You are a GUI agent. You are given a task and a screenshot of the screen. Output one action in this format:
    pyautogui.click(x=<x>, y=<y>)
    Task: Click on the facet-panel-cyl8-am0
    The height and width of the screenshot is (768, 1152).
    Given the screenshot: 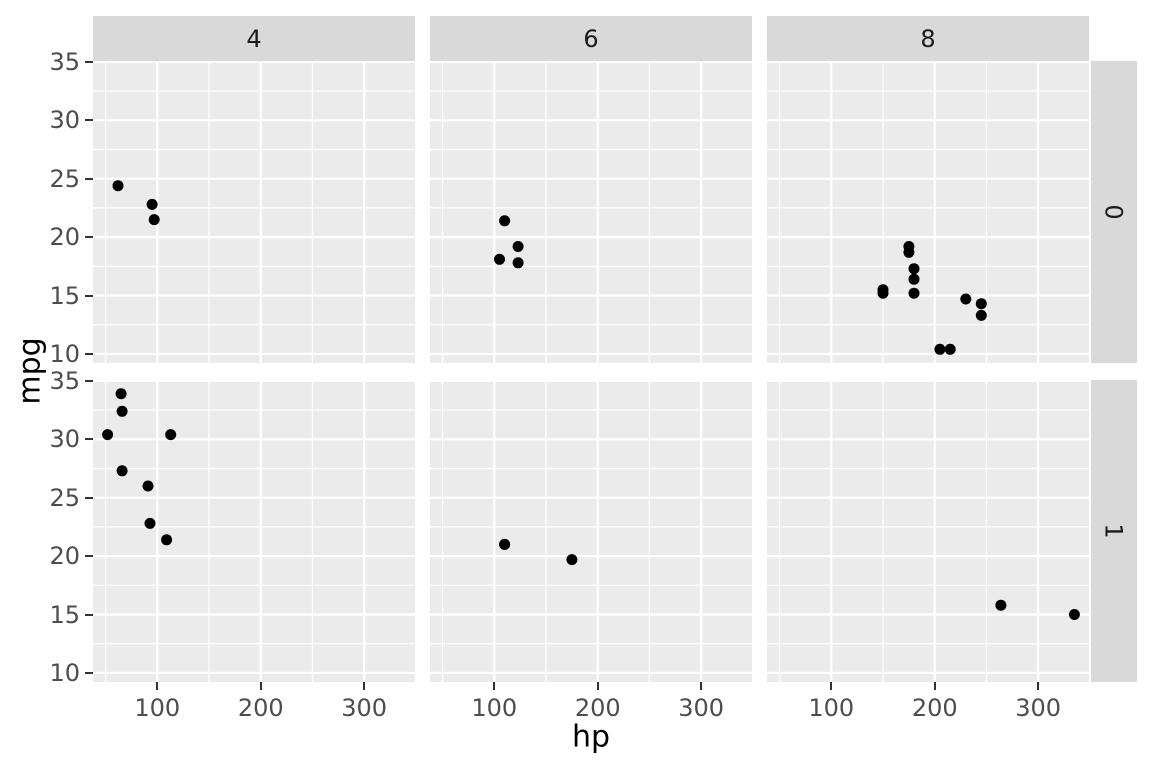 What is the action you would take?
    pyautogui.click(x=929, y=211)
    